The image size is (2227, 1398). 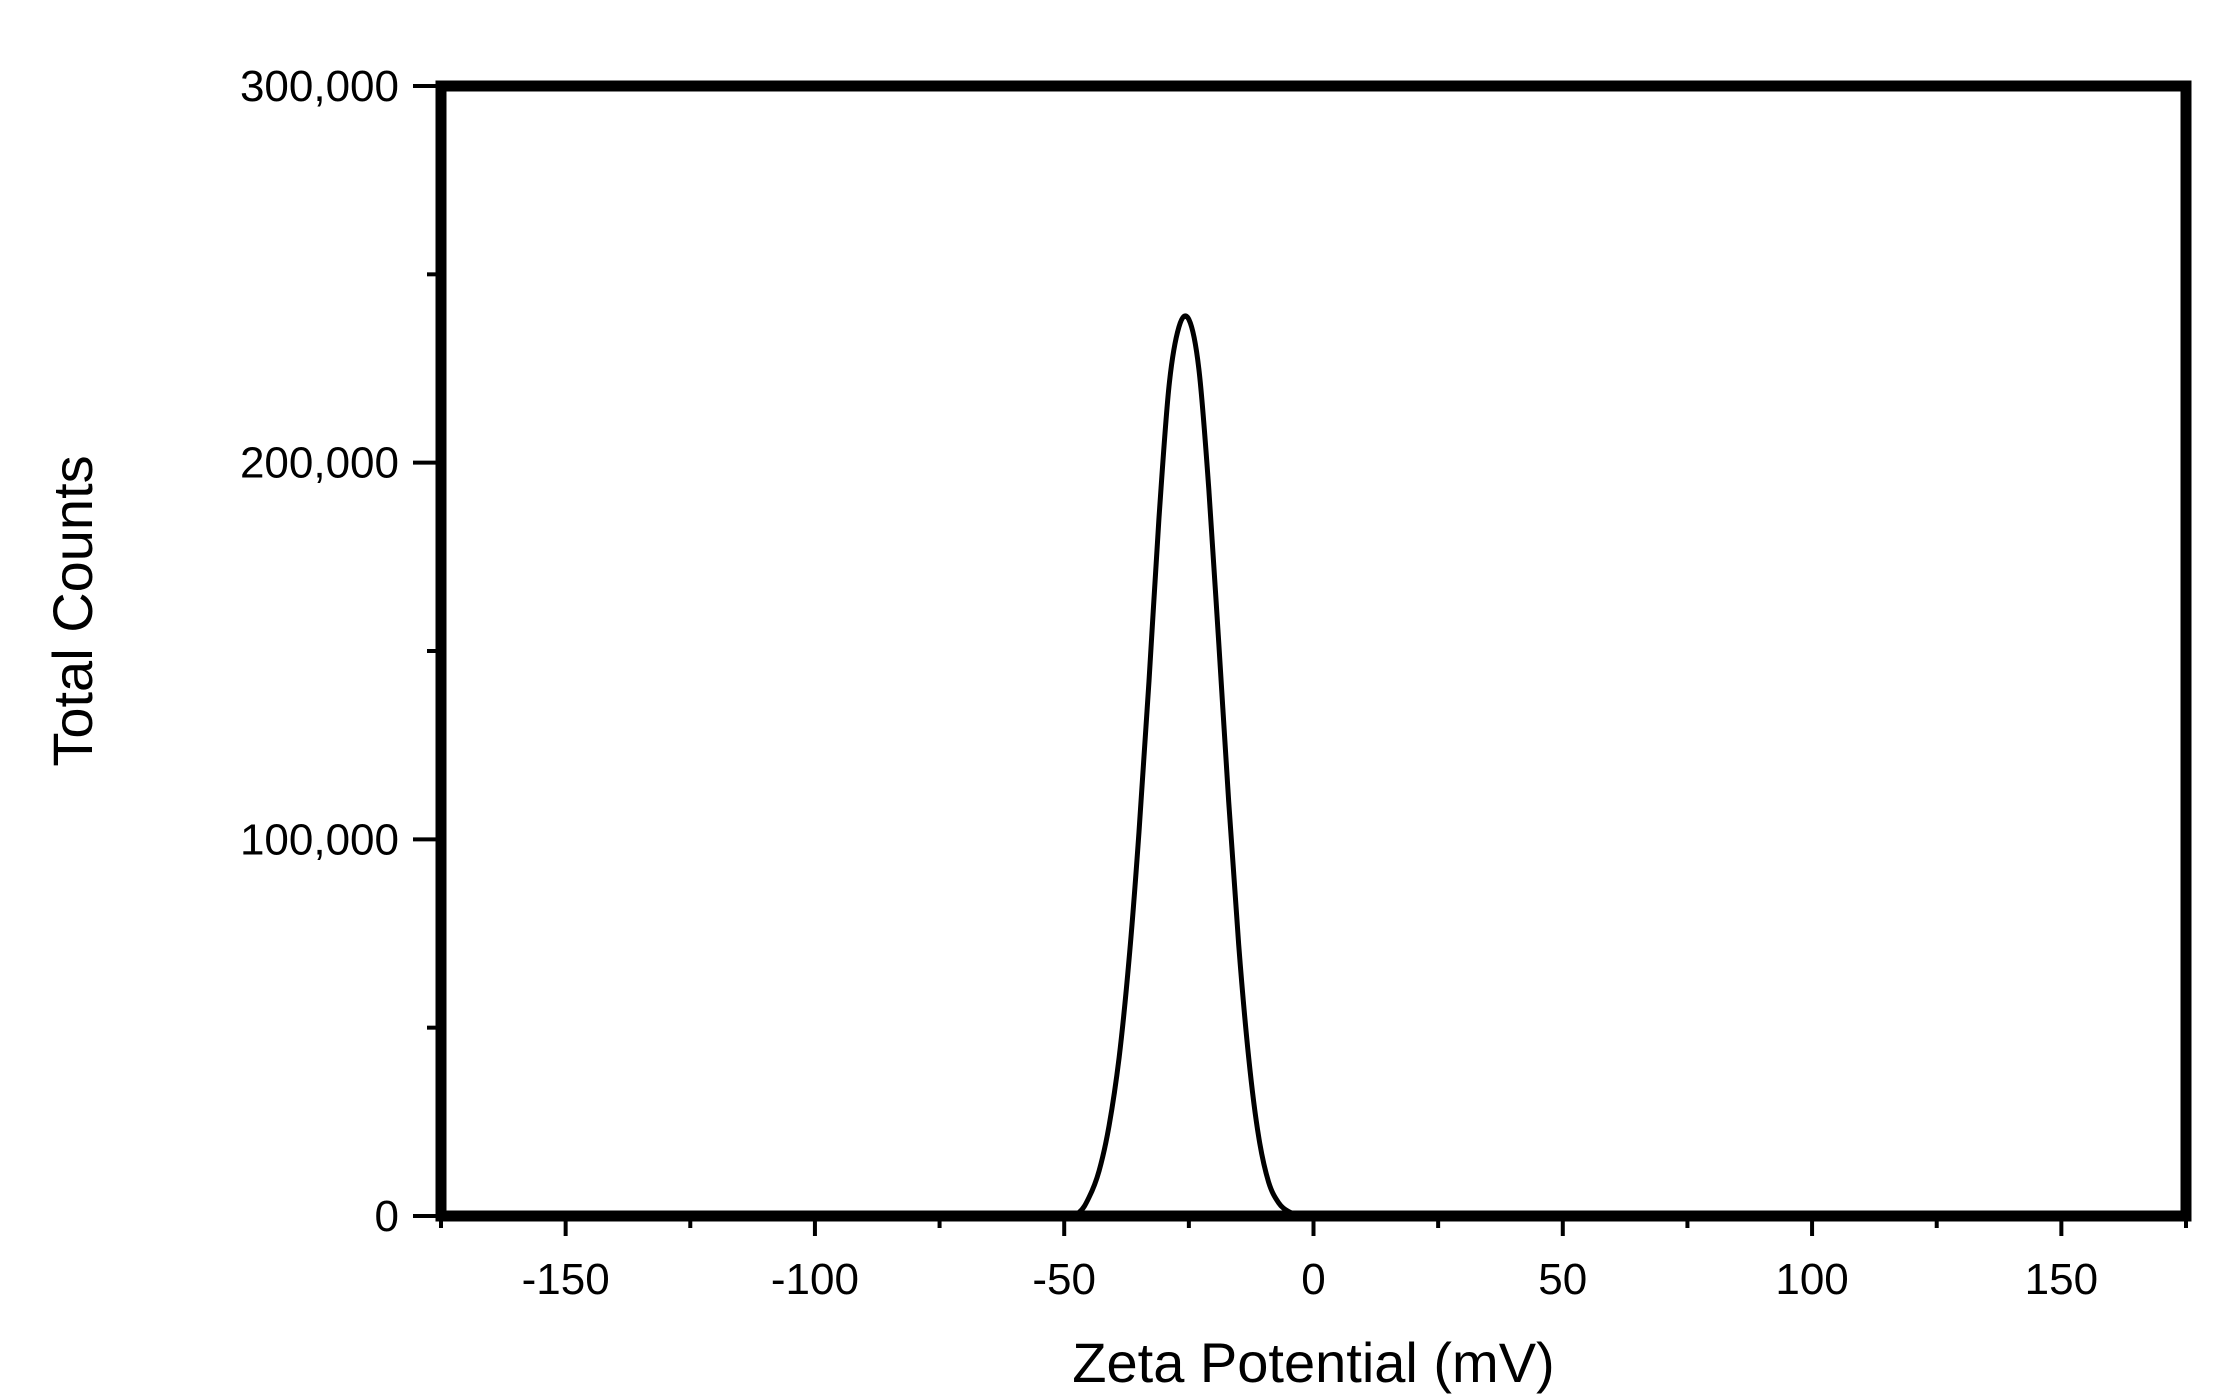 What do you see at coordinates (319, 839) in the screenshot?
I see `y-tick-label: 100,000` at bounding box center [319, 839].